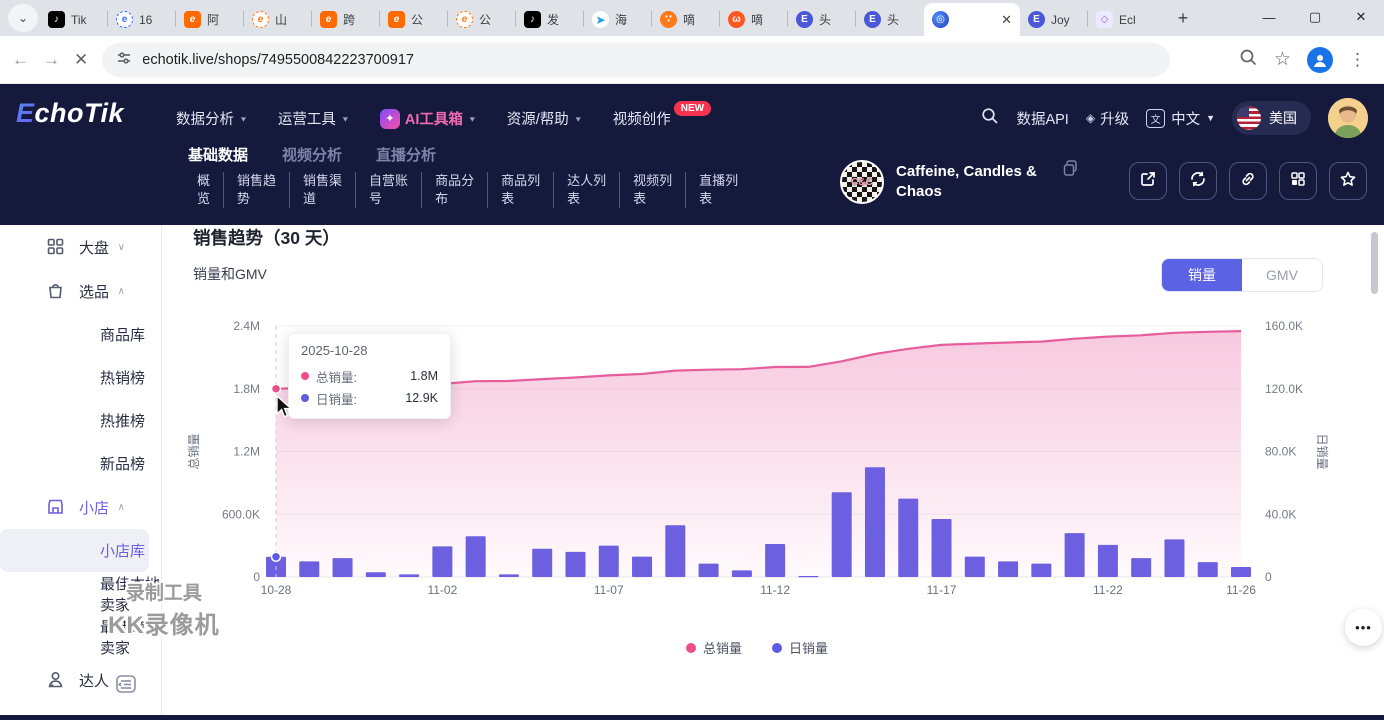 This screenshot has width=1384, height=720. What do you see at coordinates (1357, 59) in the screenshot?
I see `kebab-menu-icon: ⋮` at bounding box center [1357, 59].